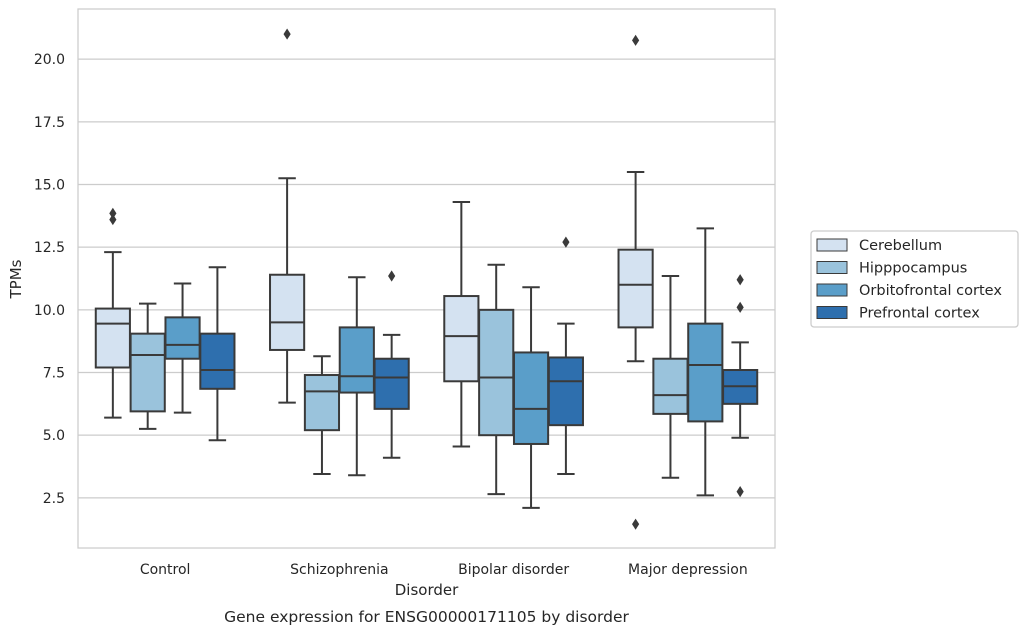 The height and width of the screenshot is (634, 1028). Describe the element at coordinates (49, 279) in the screenshot. I see `y-tick-labels: 2.5 5.0 7.5 10.0 12.5 15.0 17.5 20.0` at that location.